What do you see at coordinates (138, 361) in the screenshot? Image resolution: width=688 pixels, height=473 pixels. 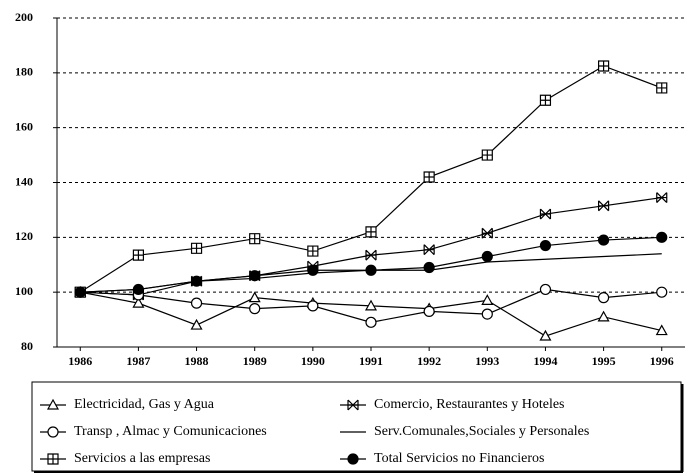 I see `x-tick-label: 1987` at bounding box center [138, 361].